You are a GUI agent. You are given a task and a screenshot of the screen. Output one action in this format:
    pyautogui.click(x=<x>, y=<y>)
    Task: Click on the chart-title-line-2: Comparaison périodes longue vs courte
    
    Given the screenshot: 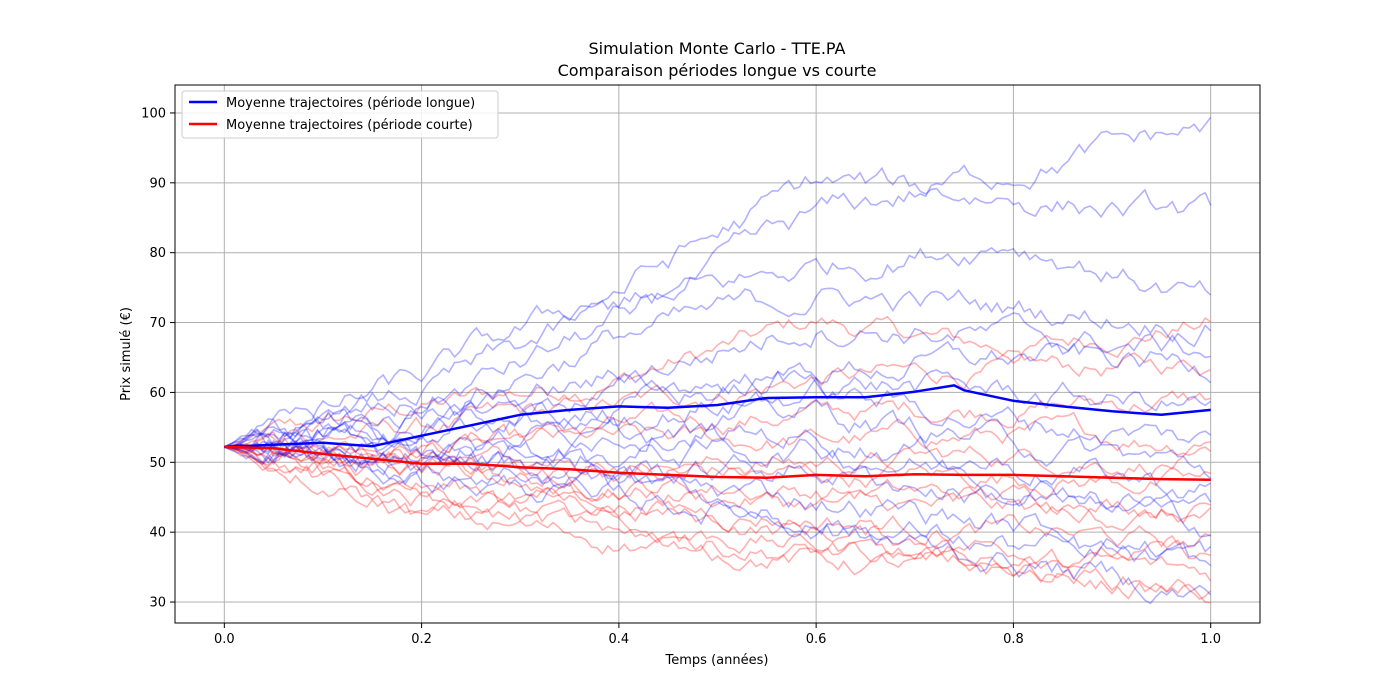 What is the action you would take?
    pyautogui.click(x=717, y=70)
    